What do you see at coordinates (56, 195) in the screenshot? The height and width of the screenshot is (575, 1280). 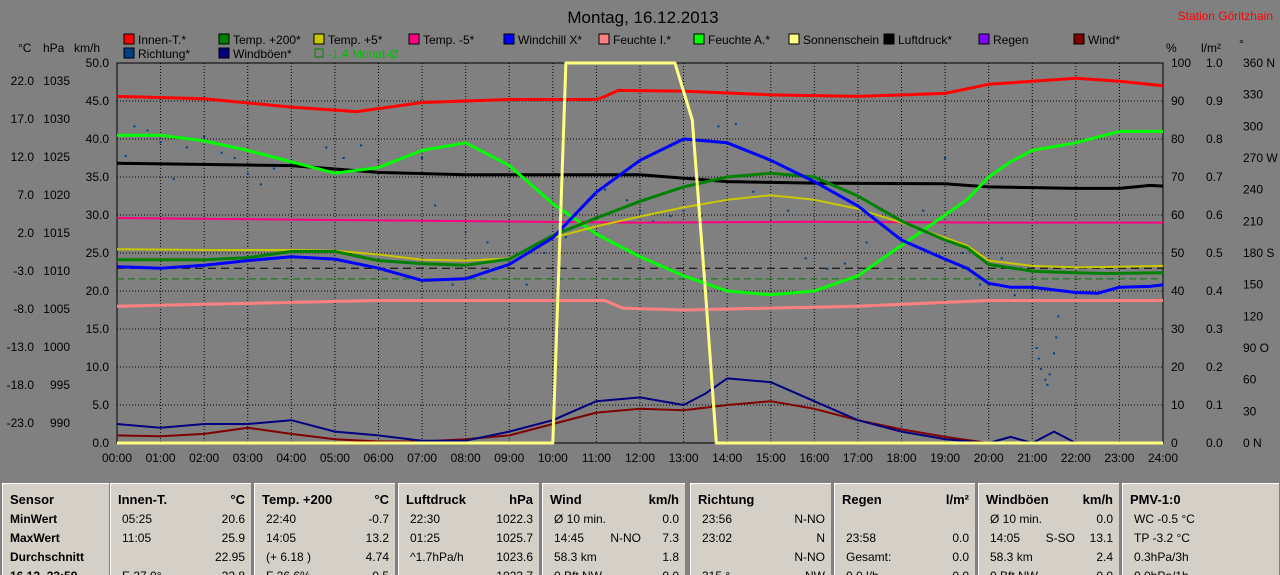 I see `hpa-tick-label: 1020` at bounding box center [56, 195].